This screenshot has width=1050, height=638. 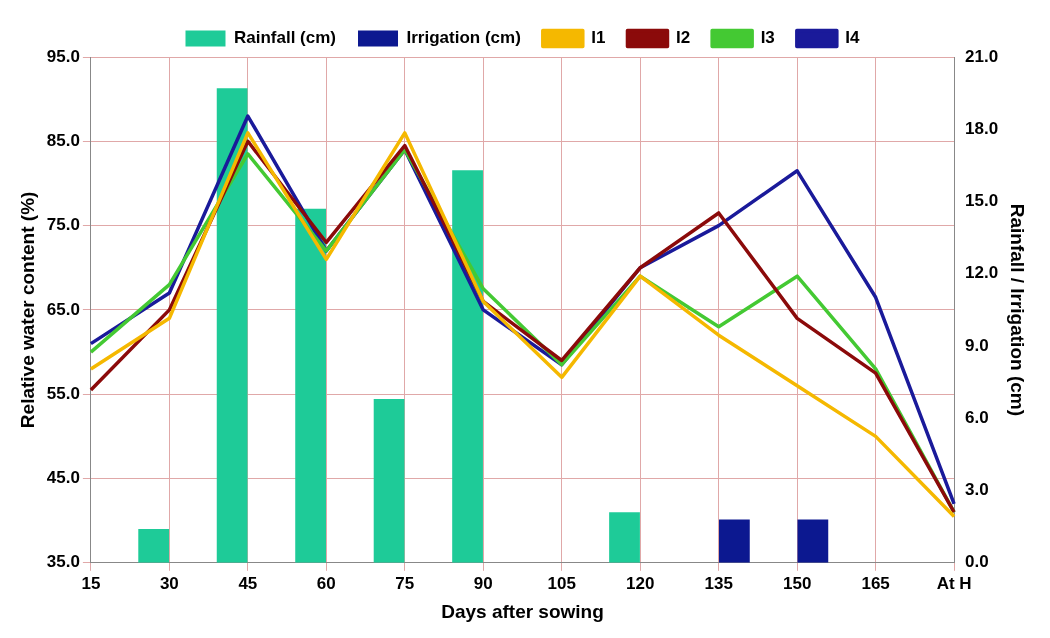 What do you see at coordinates (561, 583) in the screenshot?
I see `x-tick-label: 105` at bounding box center [561, 583].